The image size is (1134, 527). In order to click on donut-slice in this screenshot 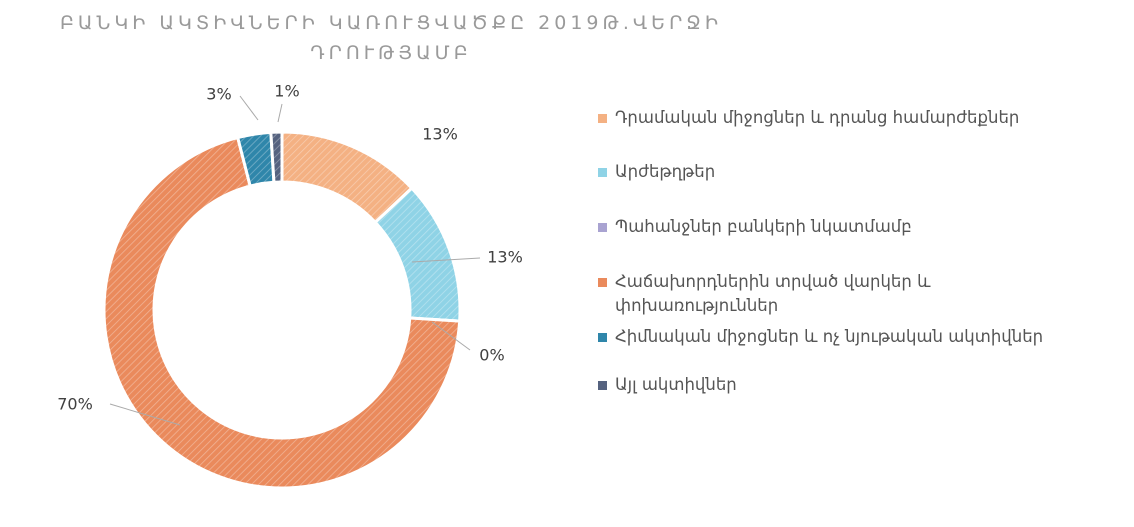, I will do `click(276, 157)`.